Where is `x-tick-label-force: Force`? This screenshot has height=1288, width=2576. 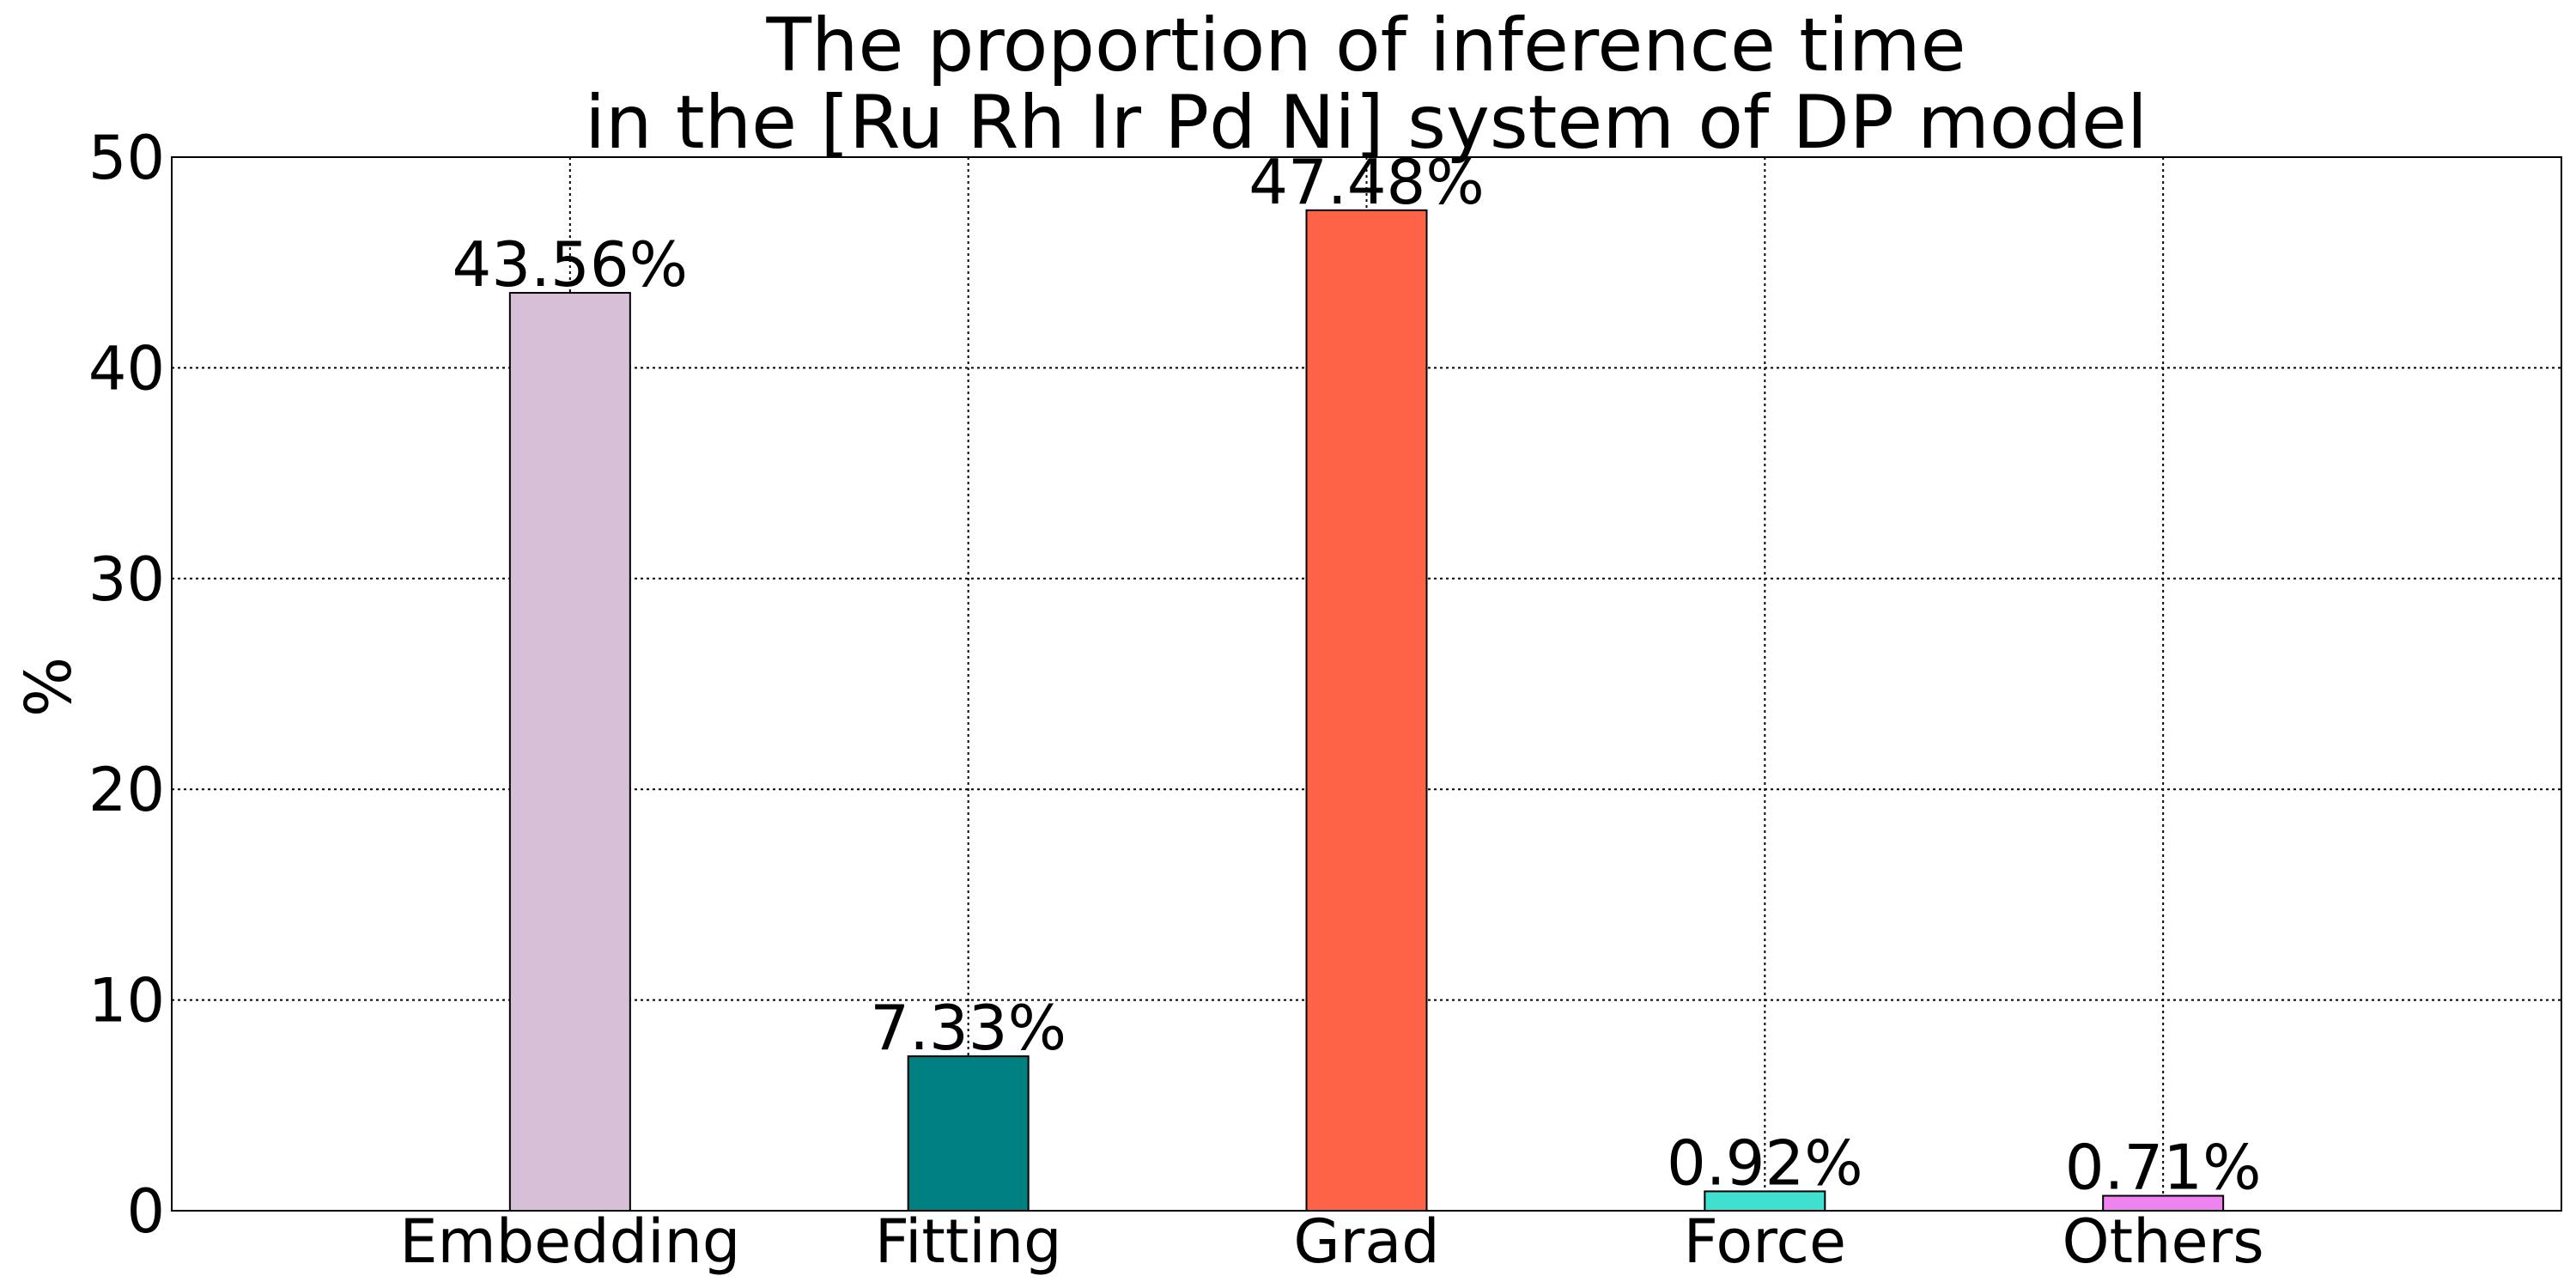 x-tick-label-force: Force is located at coordinates (1765, 1241).